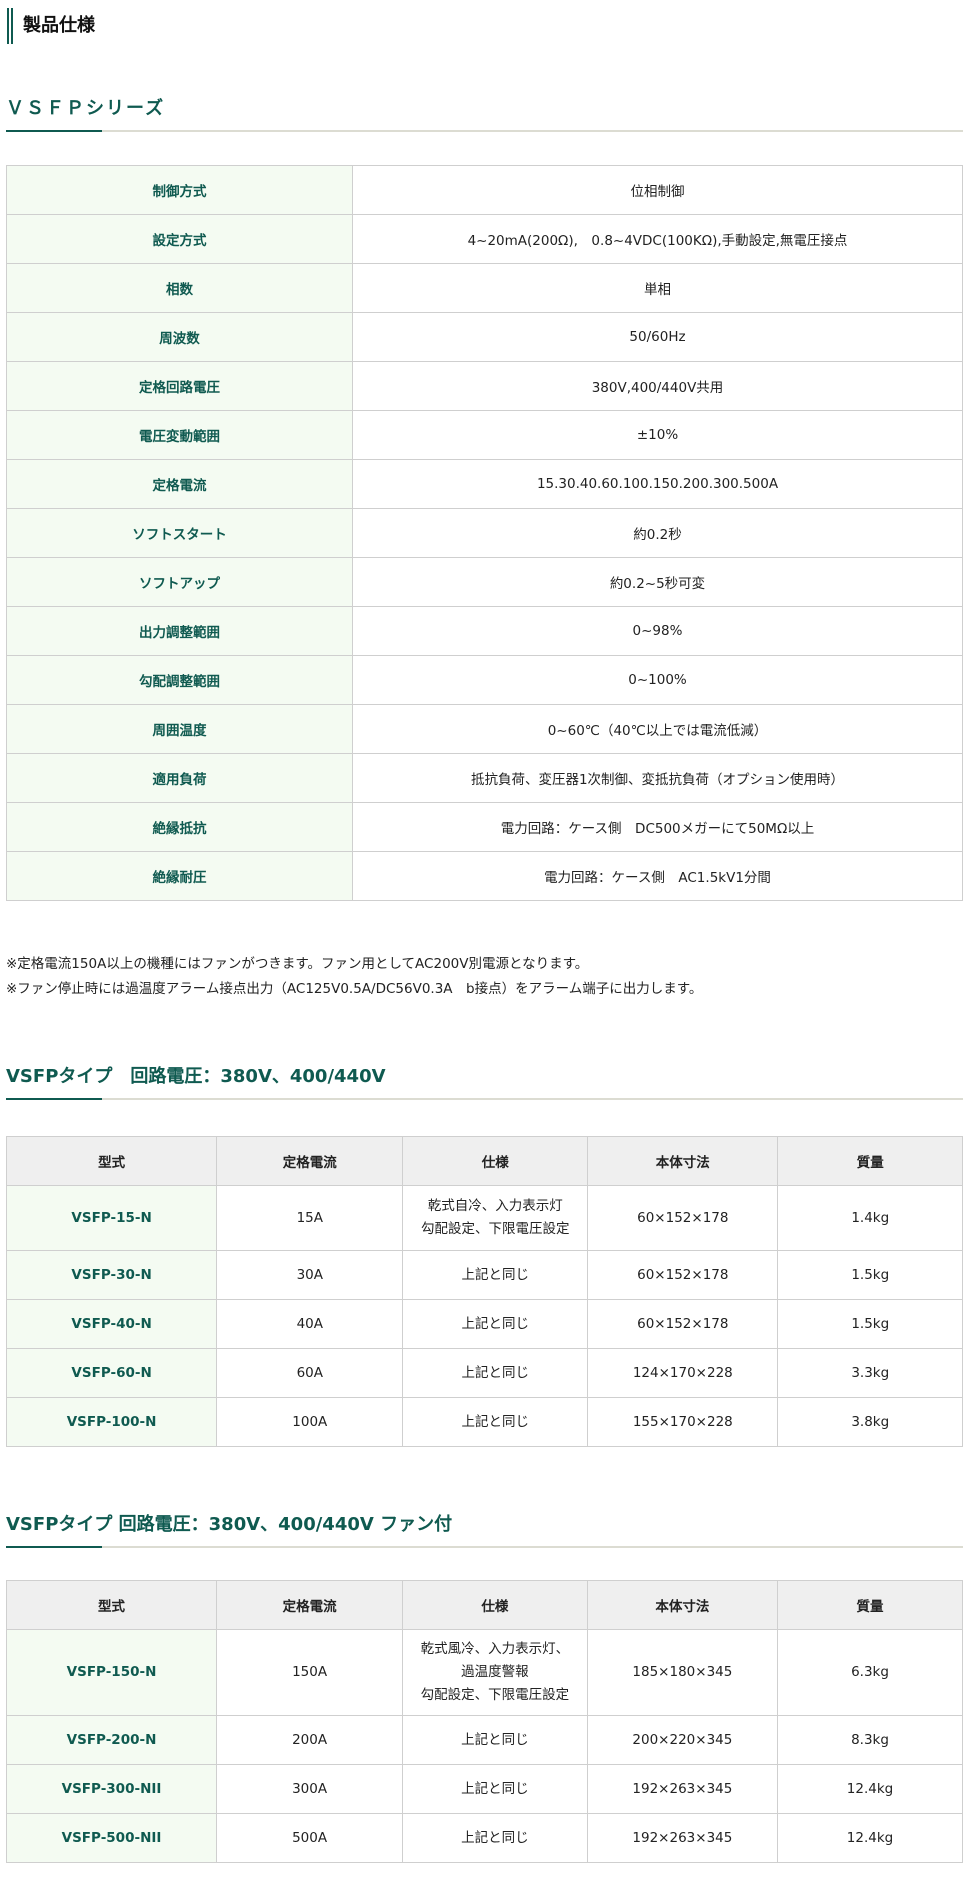  I want to click on dimensions-cell: 200×220×345, so click(682, 1740).